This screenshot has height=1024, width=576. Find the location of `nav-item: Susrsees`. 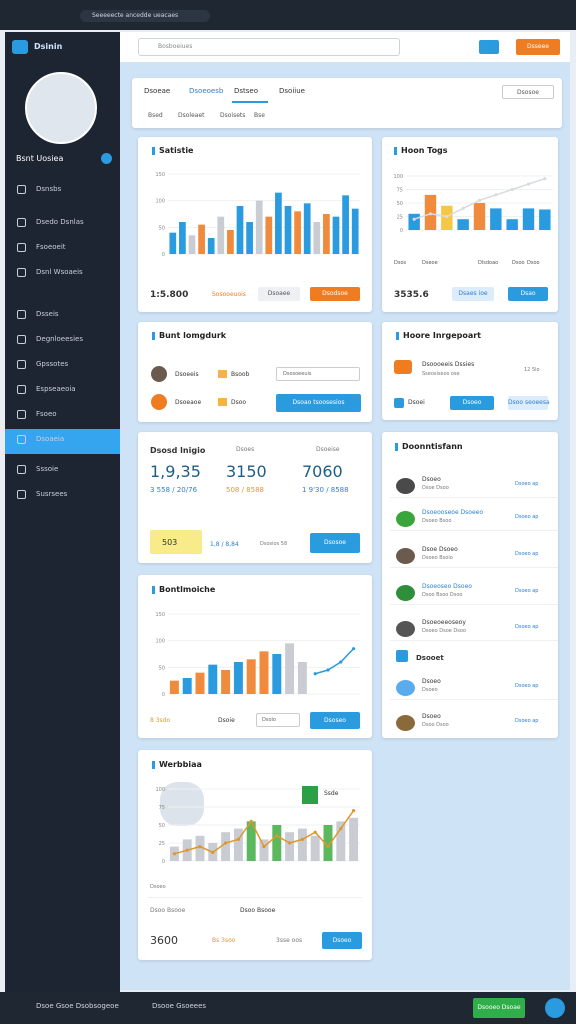

nav-item: Susrsees is located at coordinates (52, 494).